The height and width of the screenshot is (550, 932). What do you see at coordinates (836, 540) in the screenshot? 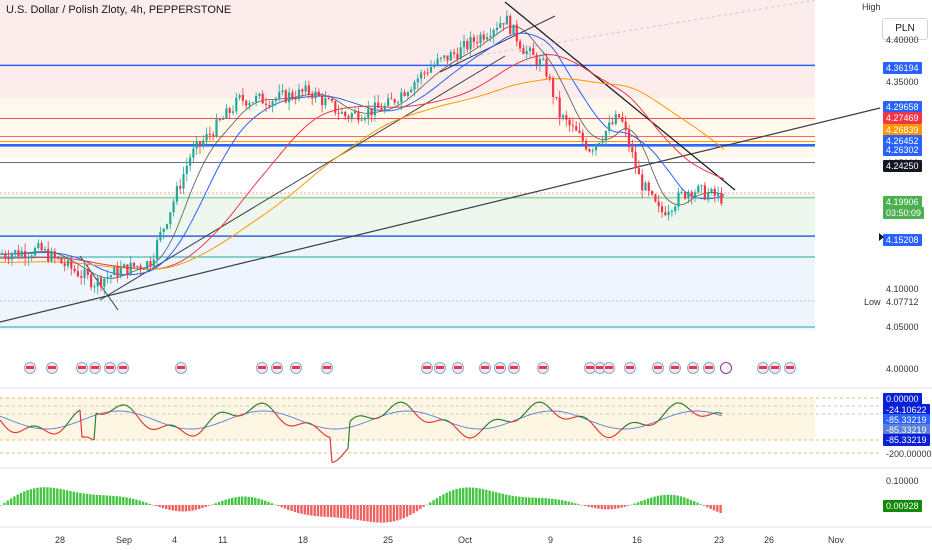
I see `time-axis-label: Nov` at bounding box center [836, 540].